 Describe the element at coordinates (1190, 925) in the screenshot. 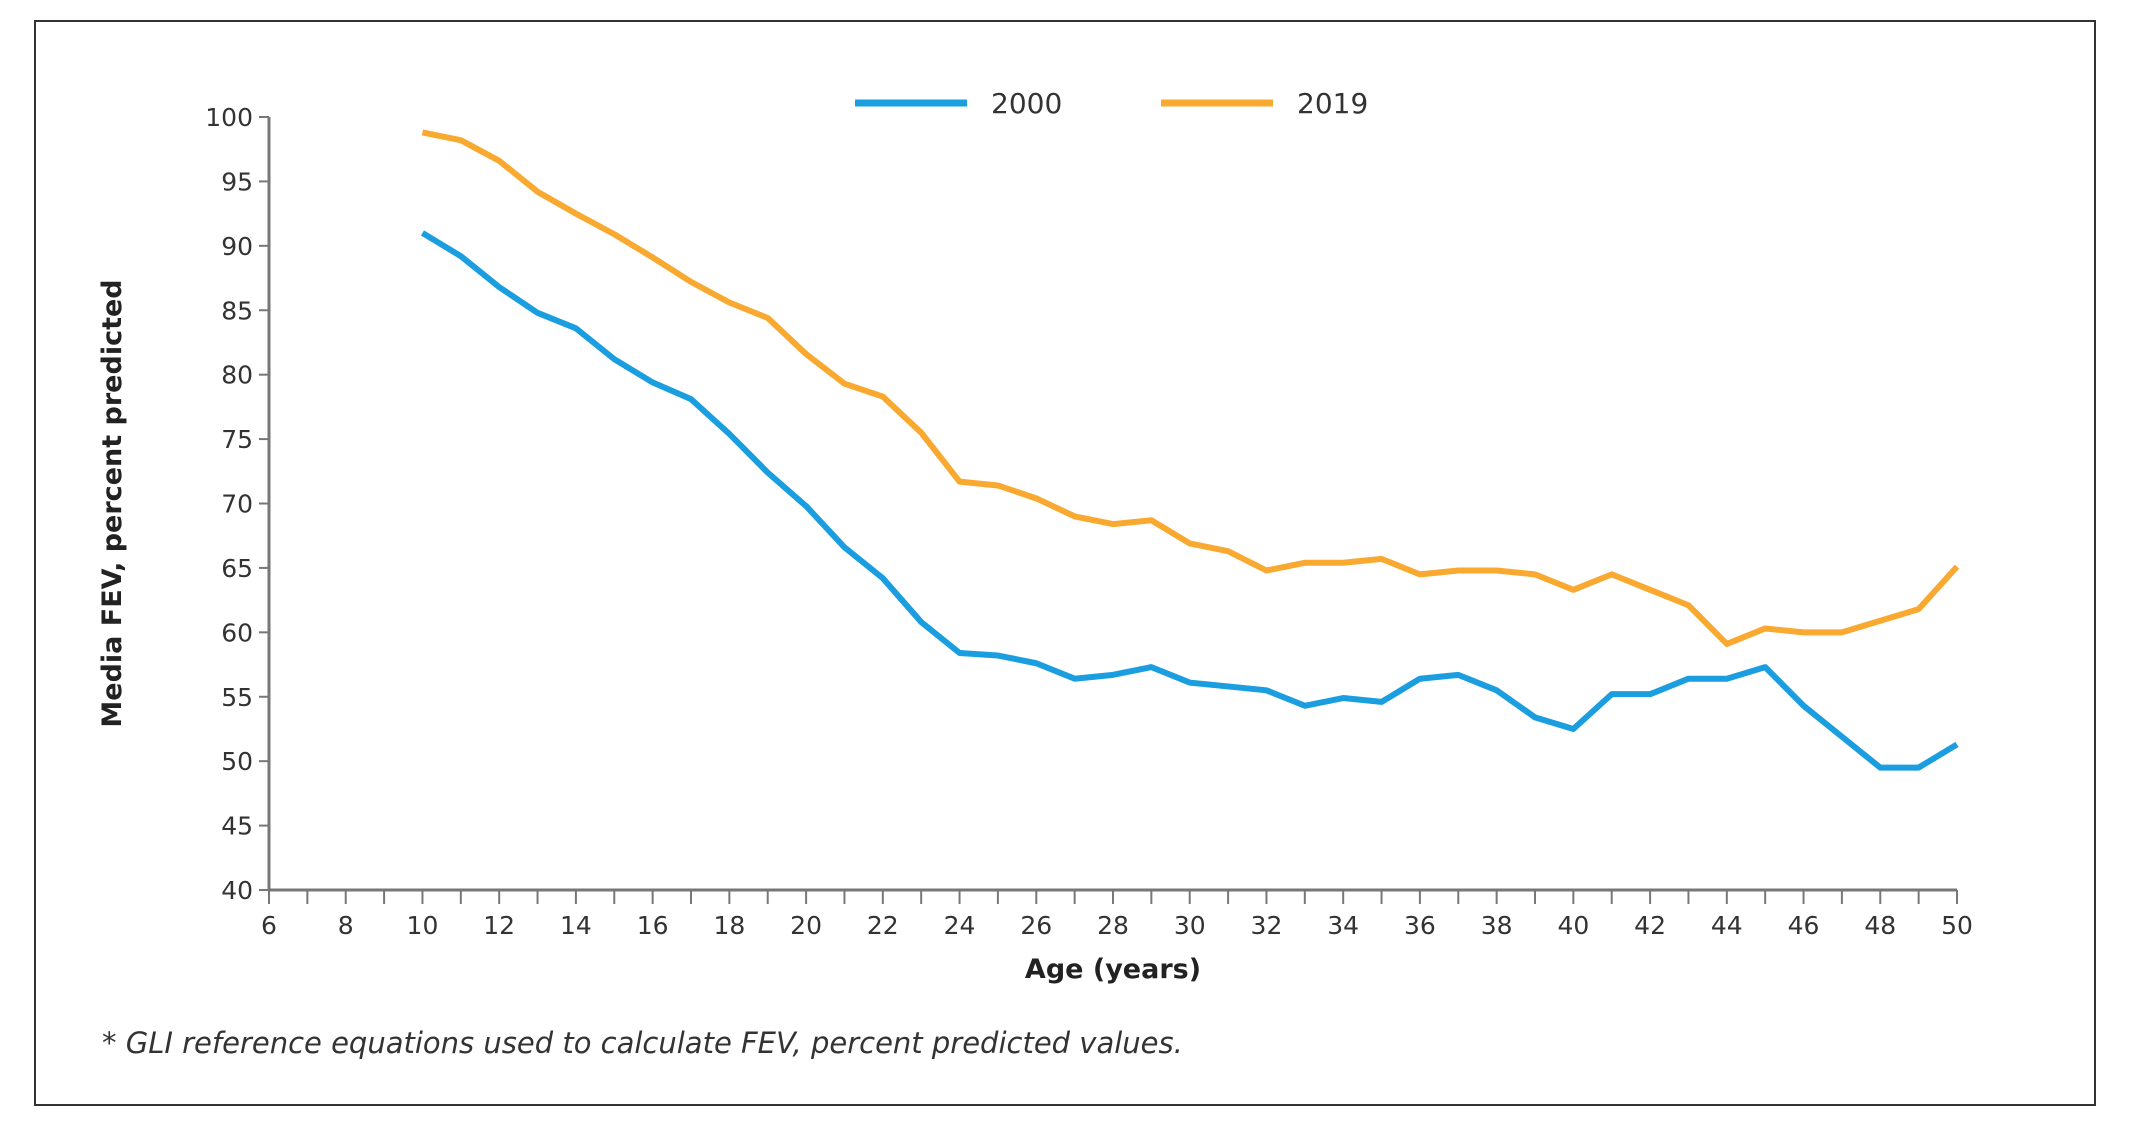

I see `x-tick-label: 30` at that location.